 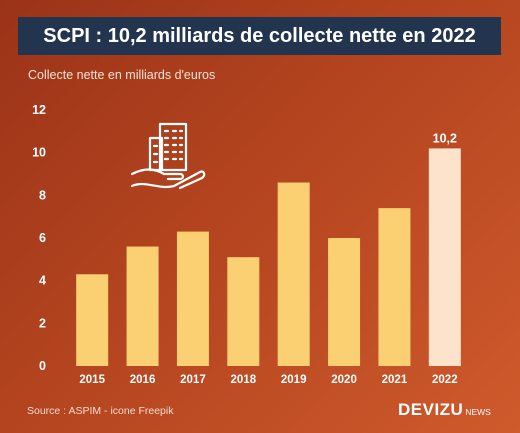 What do you see at coordinates (42, 238) in the screenshot?
I see `y-tick-label: 6` at bounding box center [42, 238].